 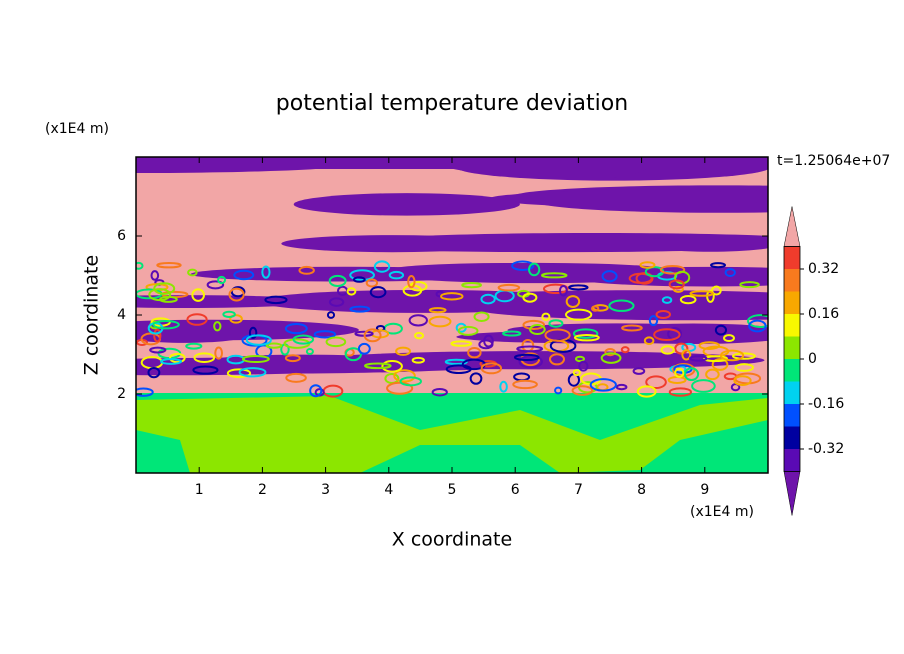 I want to click on x-tick-label: 4, so click(x=388, y=490).